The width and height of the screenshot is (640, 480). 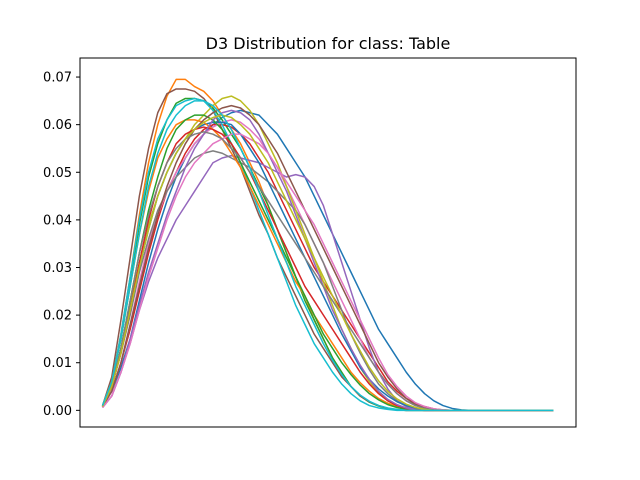 I want to click on chart-title: D3 Distribution for class: Table, so click(x=328, y=43).